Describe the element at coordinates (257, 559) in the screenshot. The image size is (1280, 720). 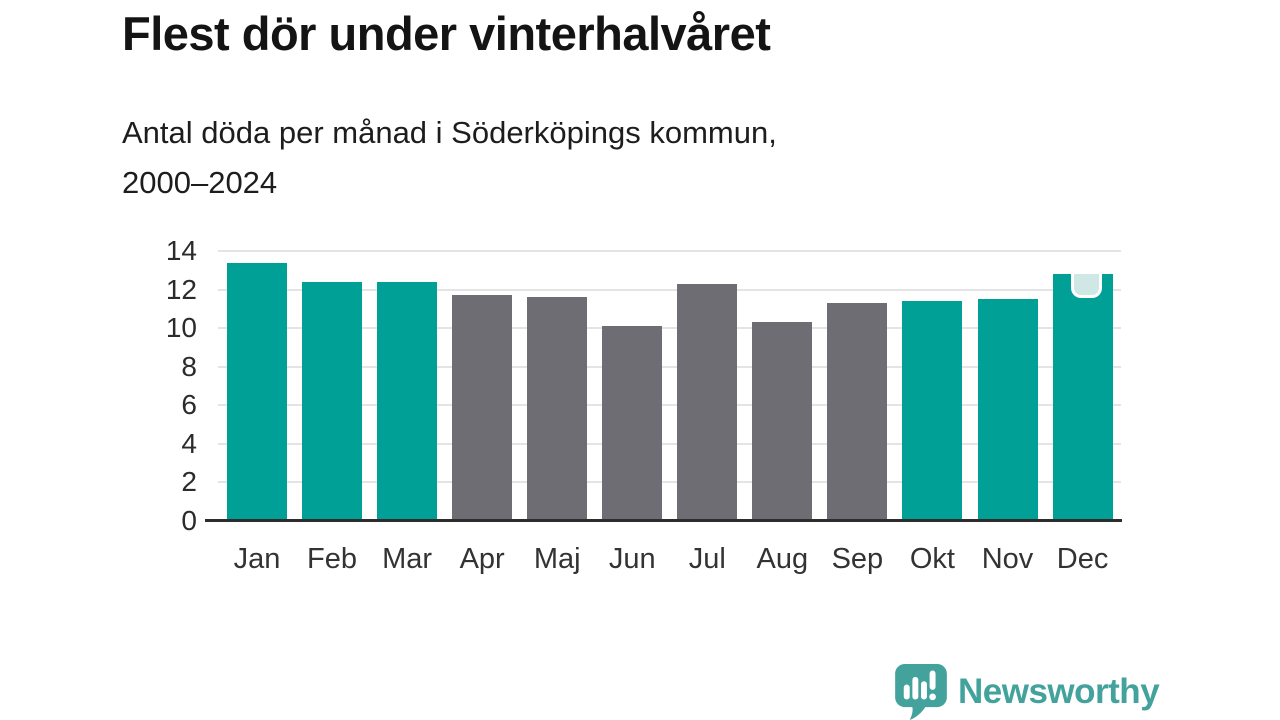
I see `x-tick-label-jan: Jan` at that location.